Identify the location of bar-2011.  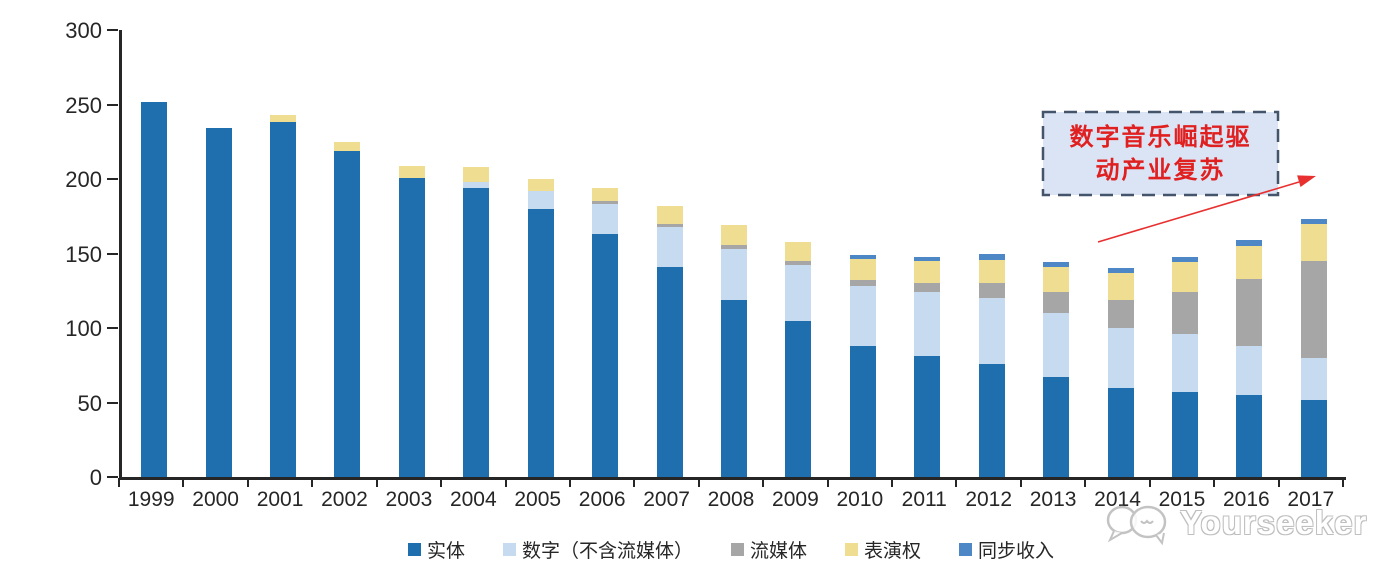
(927, 366).